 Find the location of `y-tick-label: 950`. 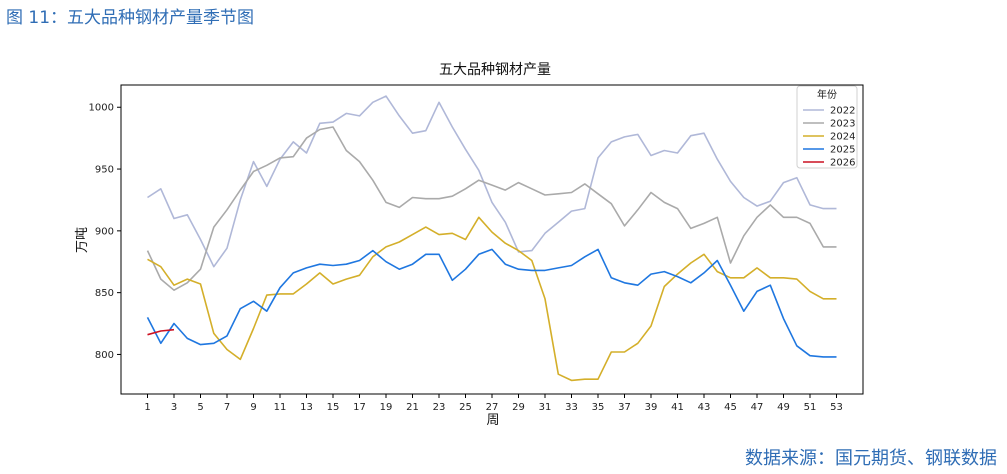

y-tick-label: 950 is located at coordinates (104, 170).